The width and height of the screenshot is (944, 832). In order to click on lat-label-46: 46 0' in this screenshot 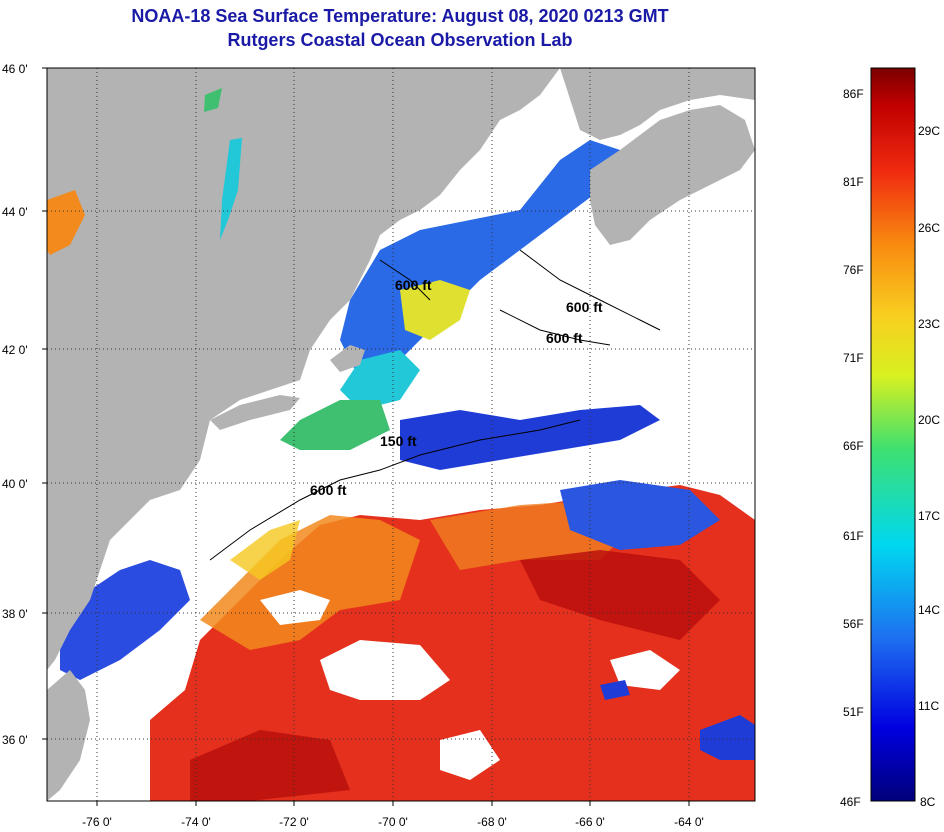, I will do `click(15, 69)`.